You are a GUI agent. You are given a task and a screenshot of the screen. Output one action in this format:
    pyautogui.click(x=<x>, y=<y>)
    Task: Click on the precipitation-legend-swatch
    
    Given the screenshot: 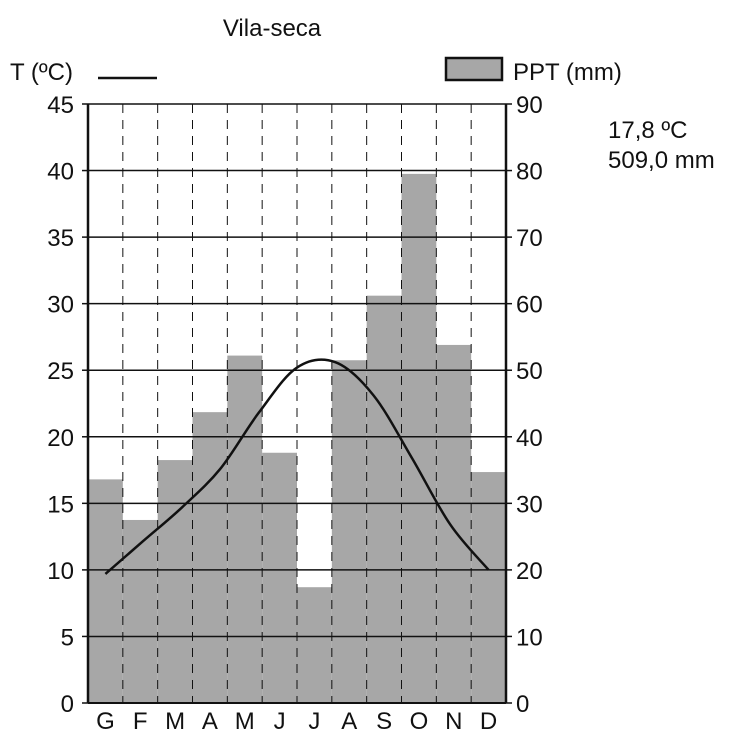 What is the action you would take?
    pyautogui.click(x=474, y=69)
    